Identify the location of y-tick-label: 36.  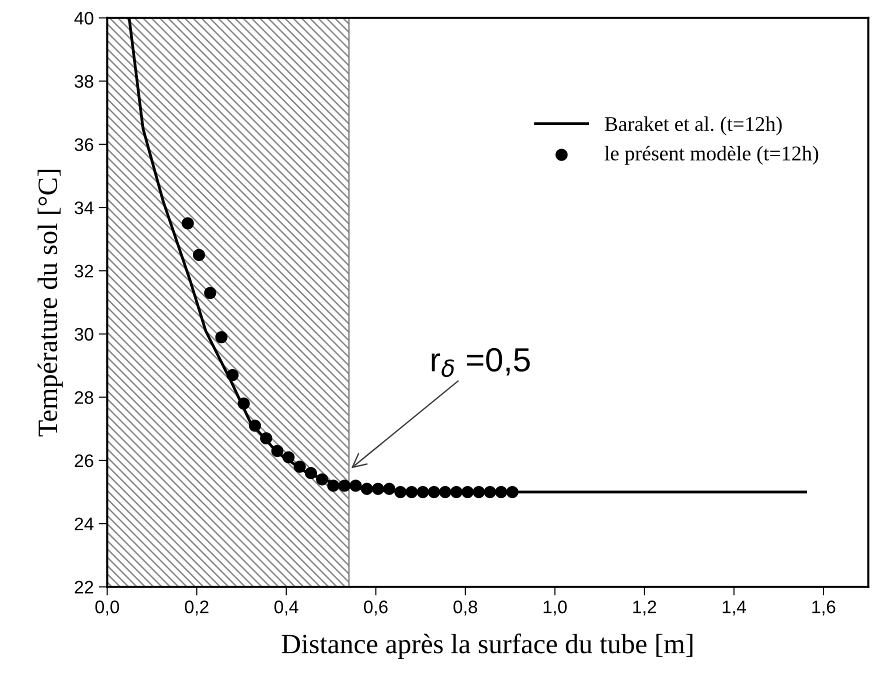
(84, 145).